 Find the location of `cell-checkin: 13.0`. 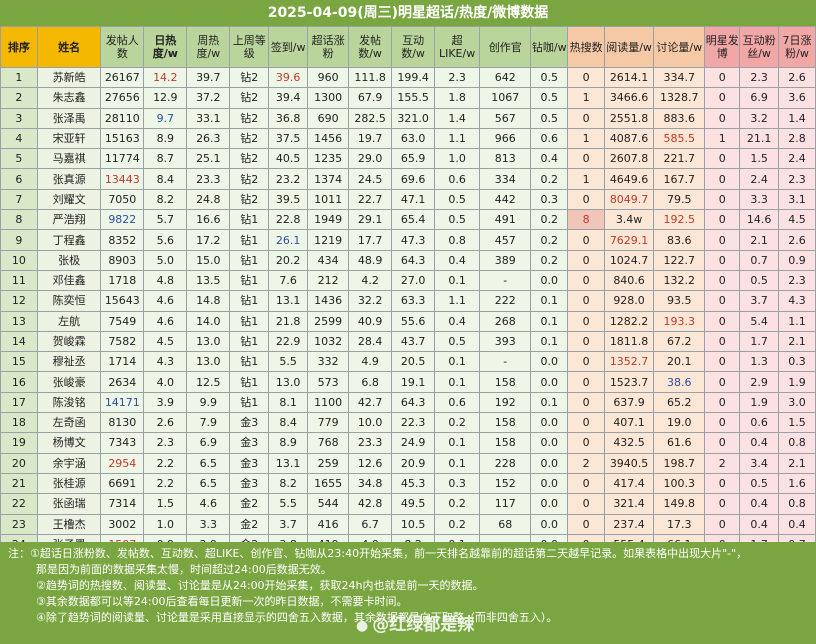

cell-checkin: 13.0 is located at coordinates (288, 382).